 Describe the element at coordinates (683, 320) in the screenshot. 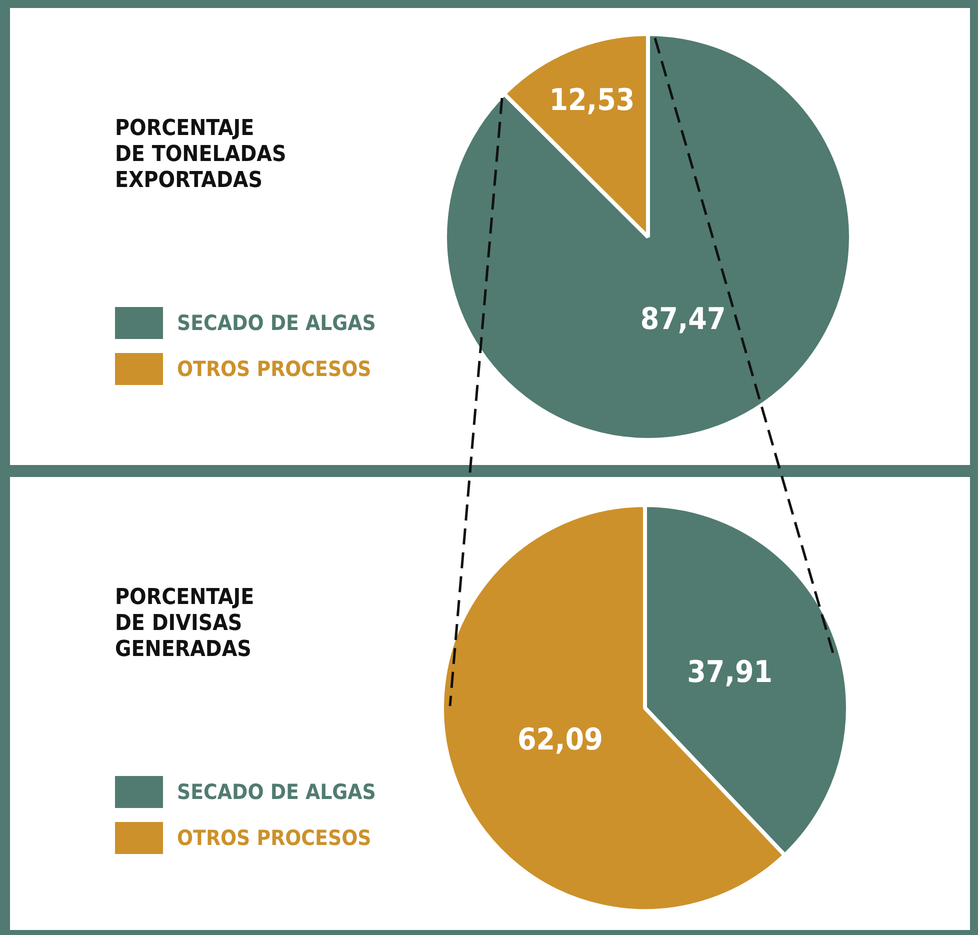

I see `data-label: 87,47` at that location.